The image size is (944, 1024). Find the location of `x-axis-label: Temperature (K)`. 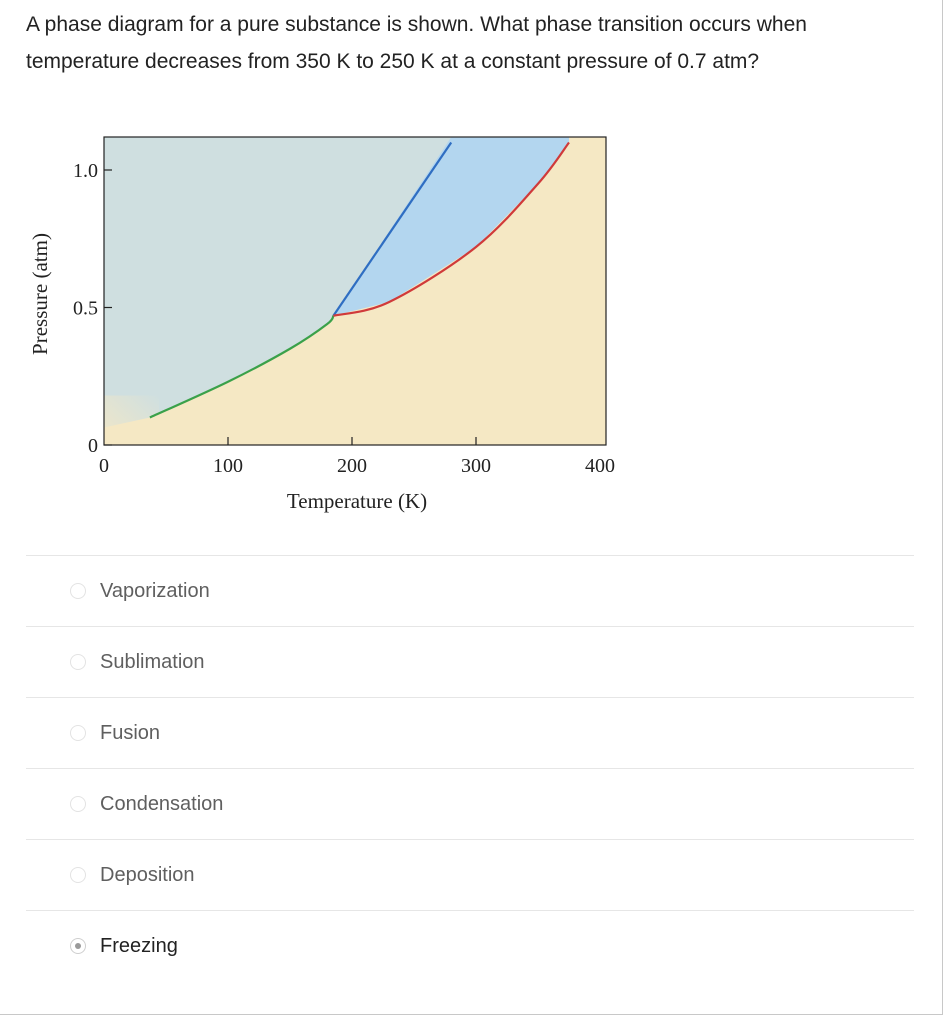

x-axis-label: Temperature (K) is located at coordinates (357, 501).